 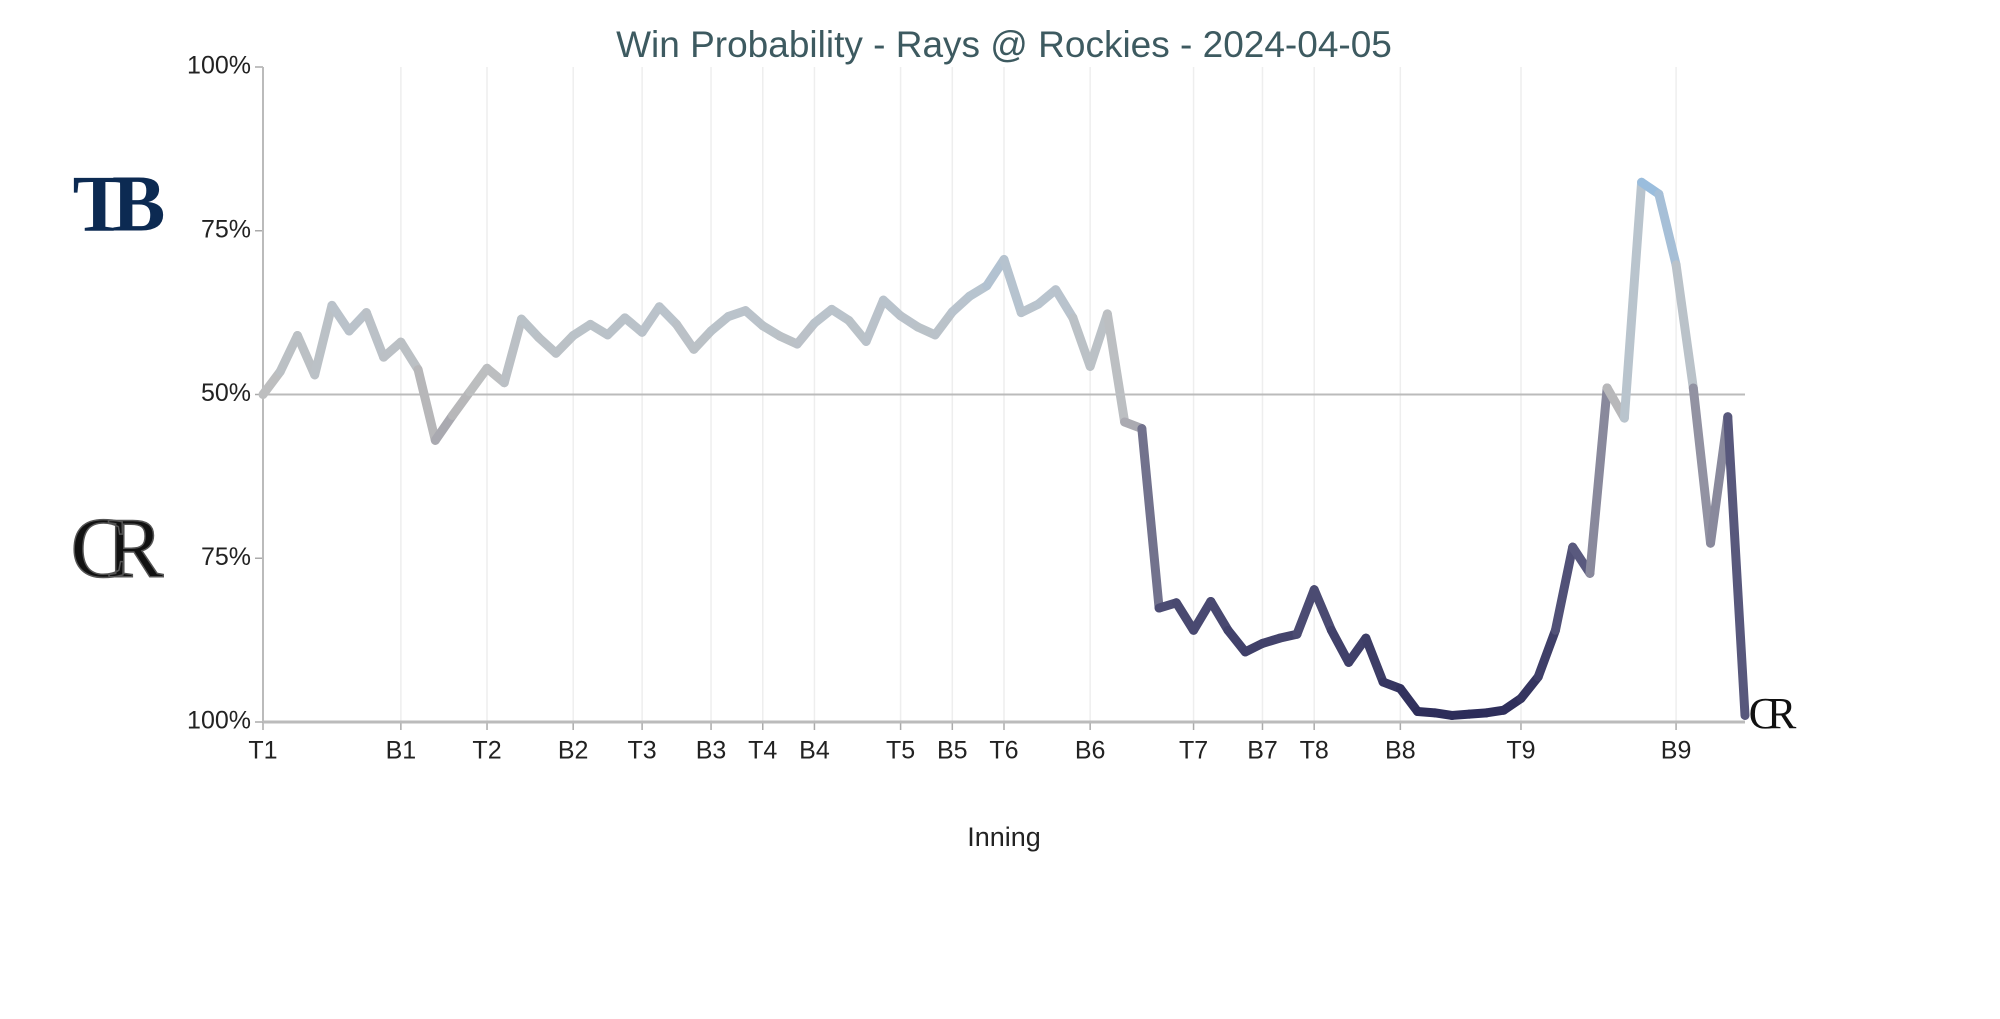 What do you see at coordinates (711, 751) in the screenshot?
I see `x-tick-label: B3` at bounding box center [711, 751].